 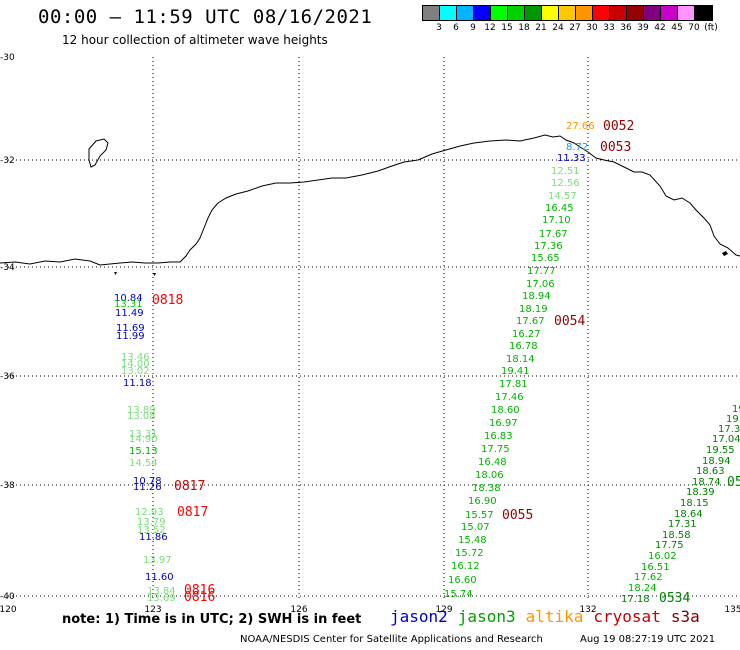 I want to click on lon-tick-label: 135, so click(x=732, y=610).